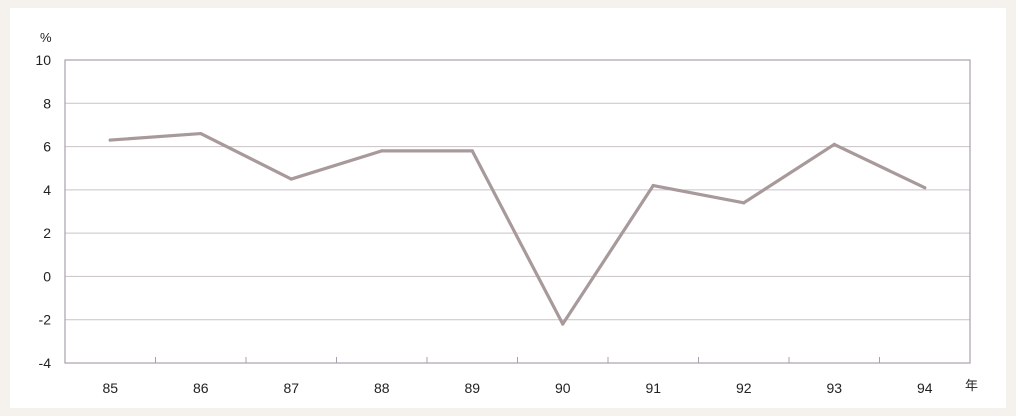 This screenshot has width=1016, height=416. Describe the element at coordinates (46, 37) in the screenshot. I see `y-unit-label: %` at that location.